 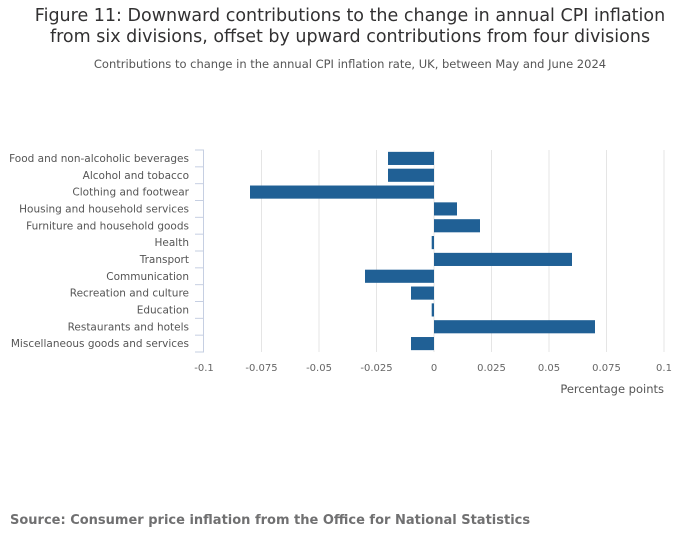 What do you see at coordinates (136, 176) in the screenshot?
I see `y-category-label: Alcohol and tobacco` at bounding box center [136, 176].